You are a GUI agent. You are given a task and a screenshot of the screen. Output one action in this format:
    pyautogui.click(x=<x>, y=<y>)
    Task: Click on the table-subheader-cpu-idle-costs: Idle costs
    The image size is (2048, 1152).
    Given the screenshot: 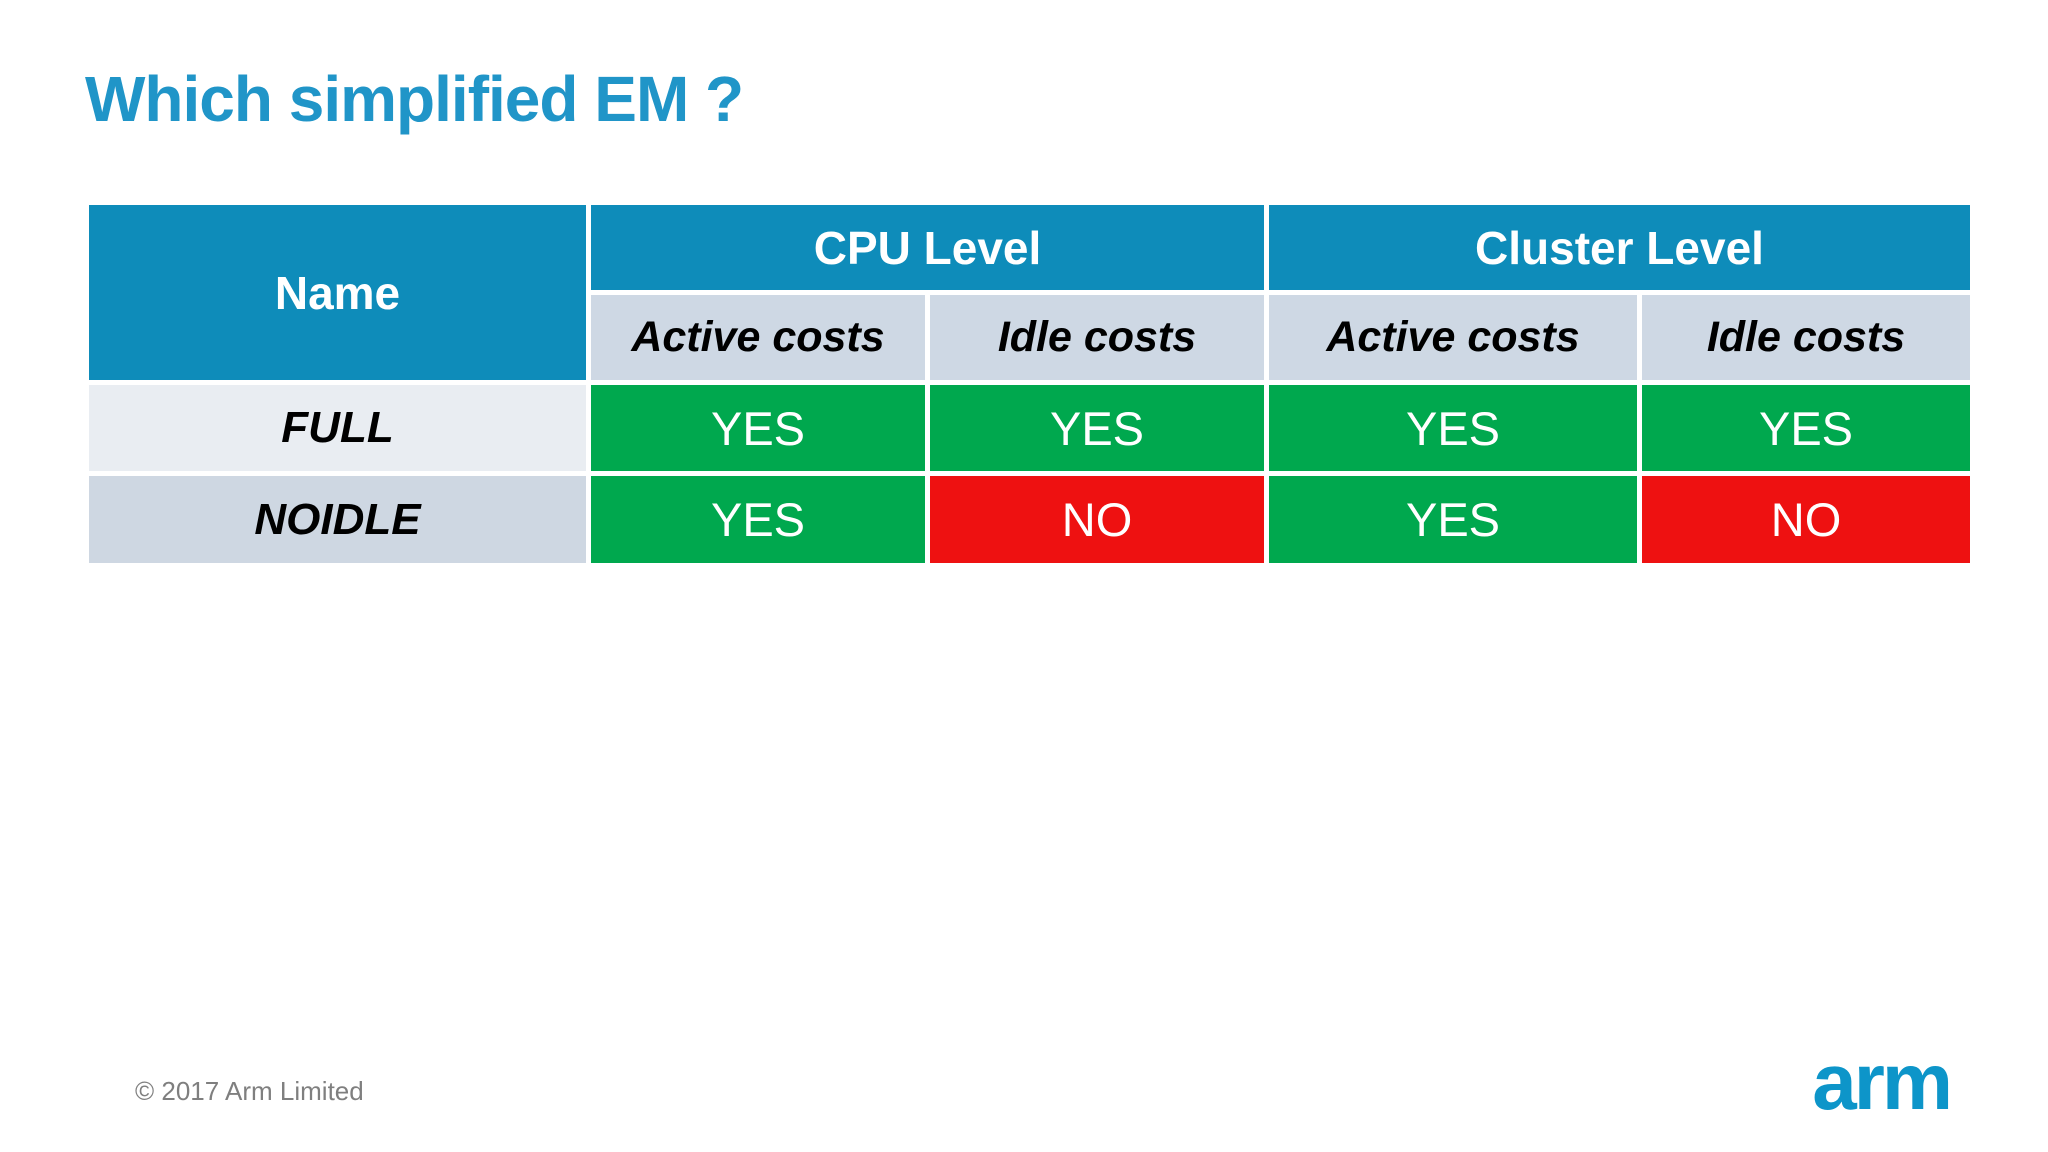 What is the action you would take?
    pyautogui.click(x=1097, y=337)
    